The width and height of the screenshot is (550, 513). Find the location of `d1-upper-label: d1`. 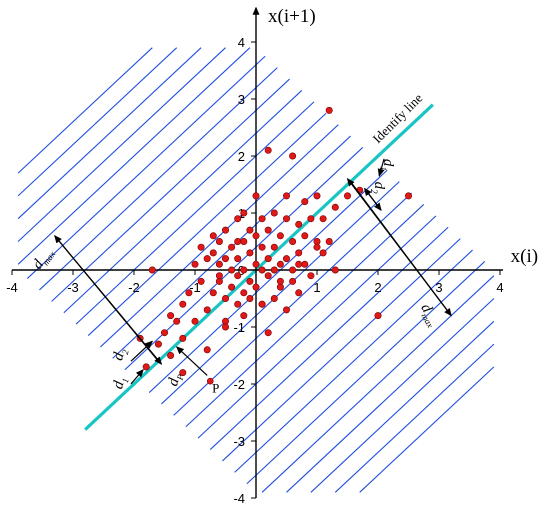

d1-upper-label: d1 is located at coordinates (387, 165).